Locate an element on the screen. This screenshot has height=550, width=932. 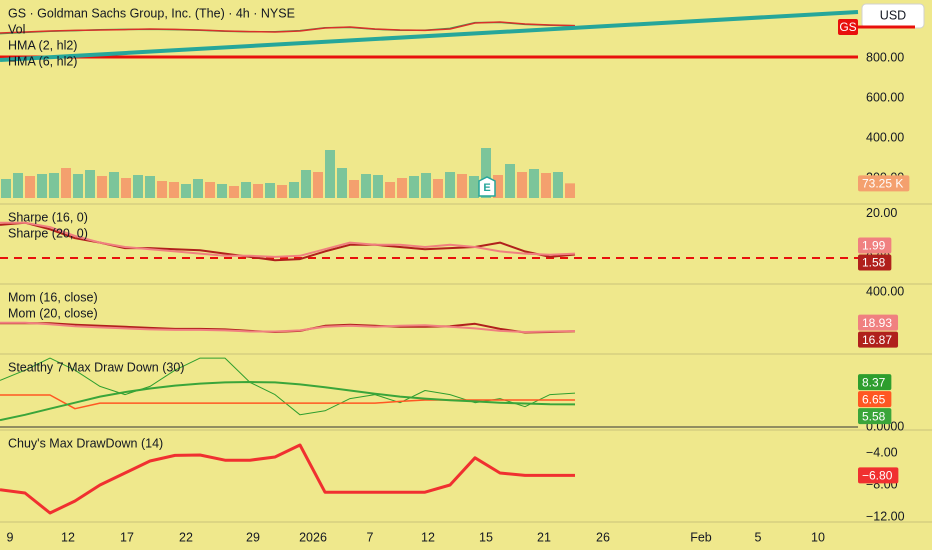
y-tick-label: 800.00 is located at coordinates (885, 57).